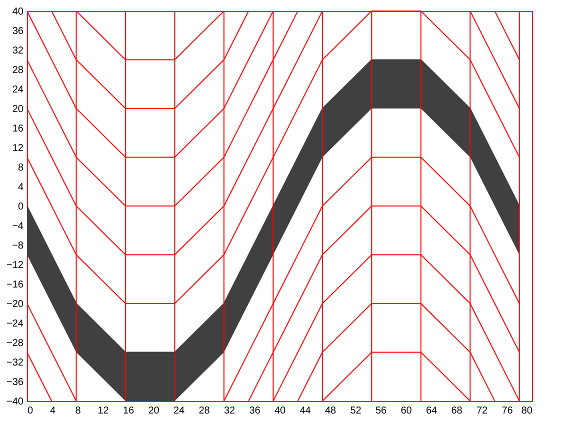  Describe the element at coordinates (154, 411) in the screenshot. I see `x-tick-label: 20` at that location.